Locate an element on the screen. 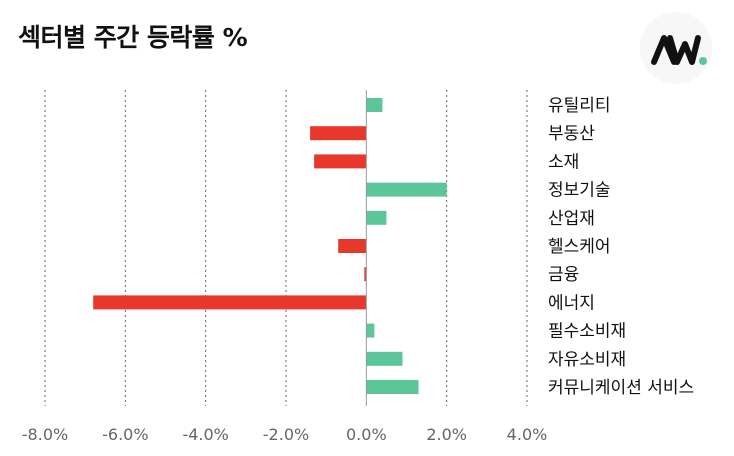  category-label: 자유소비재 is located at coordinates (587, 360).